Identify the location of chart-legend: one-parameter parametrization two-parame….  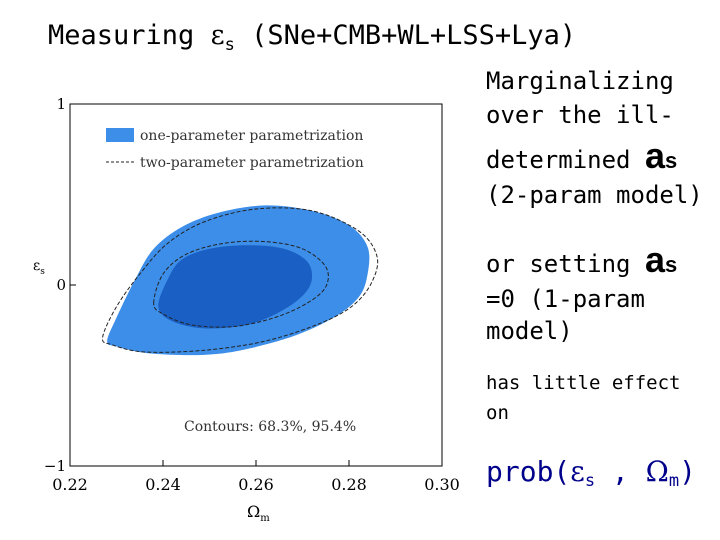
(235, 149).